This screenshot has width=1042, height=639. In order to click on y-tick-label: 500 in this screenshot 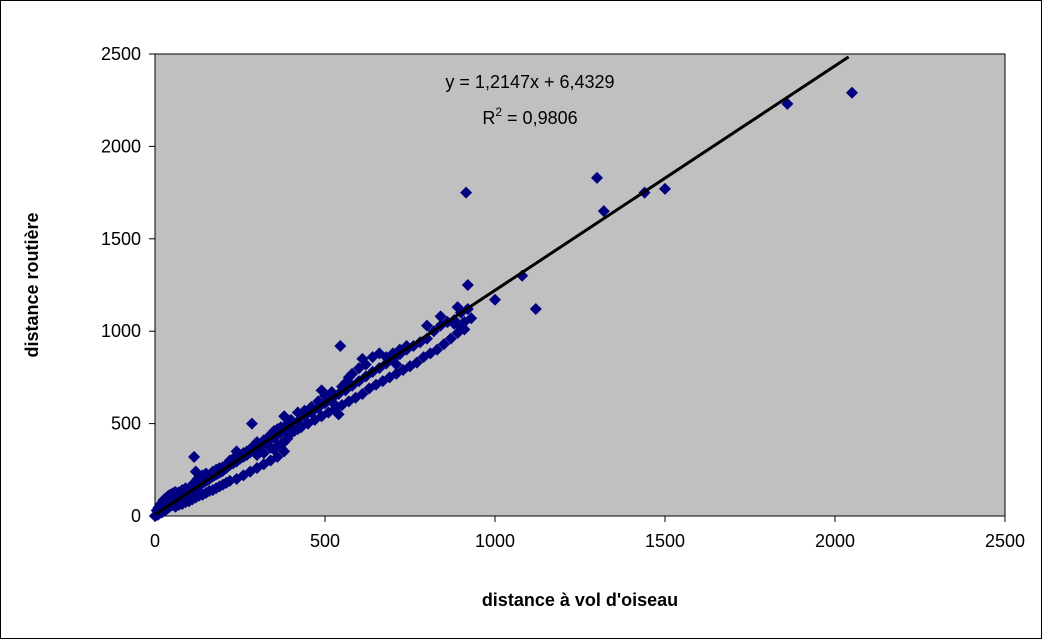, I will do `click(126, 424)`.